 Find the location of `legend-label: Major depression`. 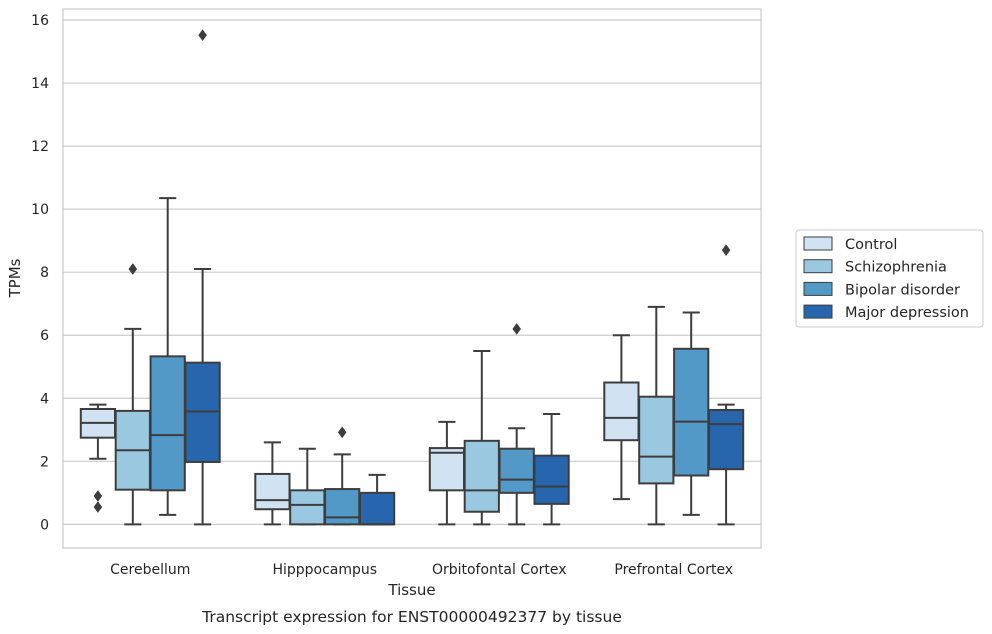

legend-label: Major depression is located at coordinates (907, 313).